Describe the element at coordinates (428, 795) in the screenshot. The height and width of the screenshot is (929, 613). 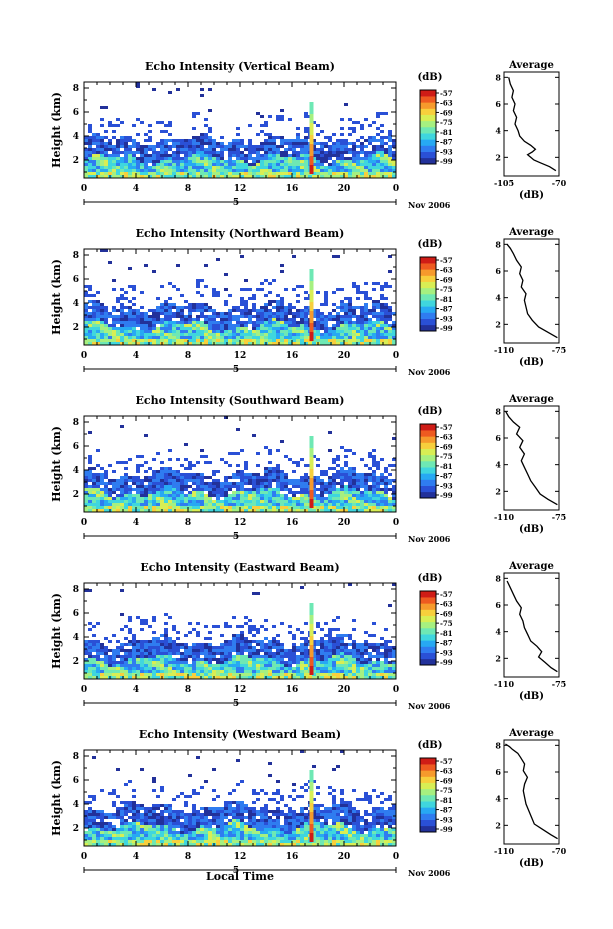
I see `colorbar-frame` at that location.